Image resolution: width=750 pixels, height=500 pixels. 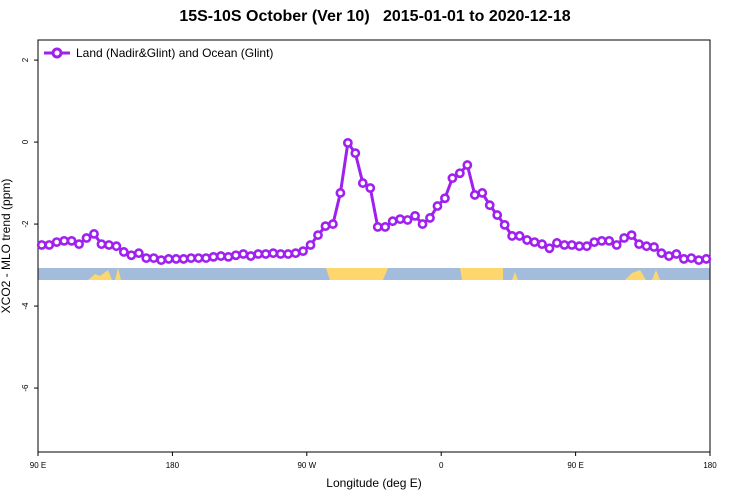 What do you see at coordinates (57, 53) in the screenshot?
I see `legend-marker` at bounding box center [57, 53].